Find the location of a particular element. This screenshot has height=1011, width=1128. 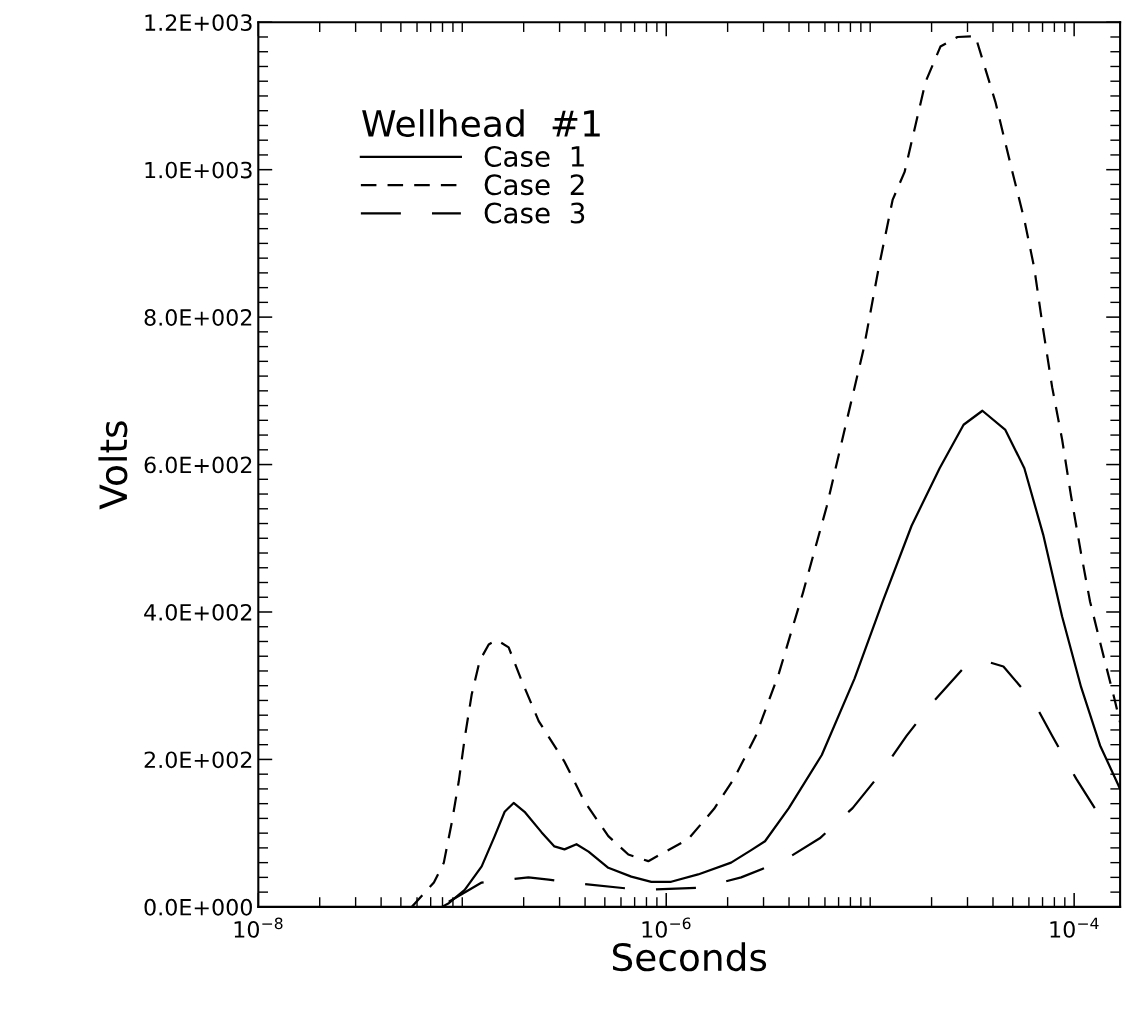

x-axis-title: Seconds is located at coordinates (689, 957).